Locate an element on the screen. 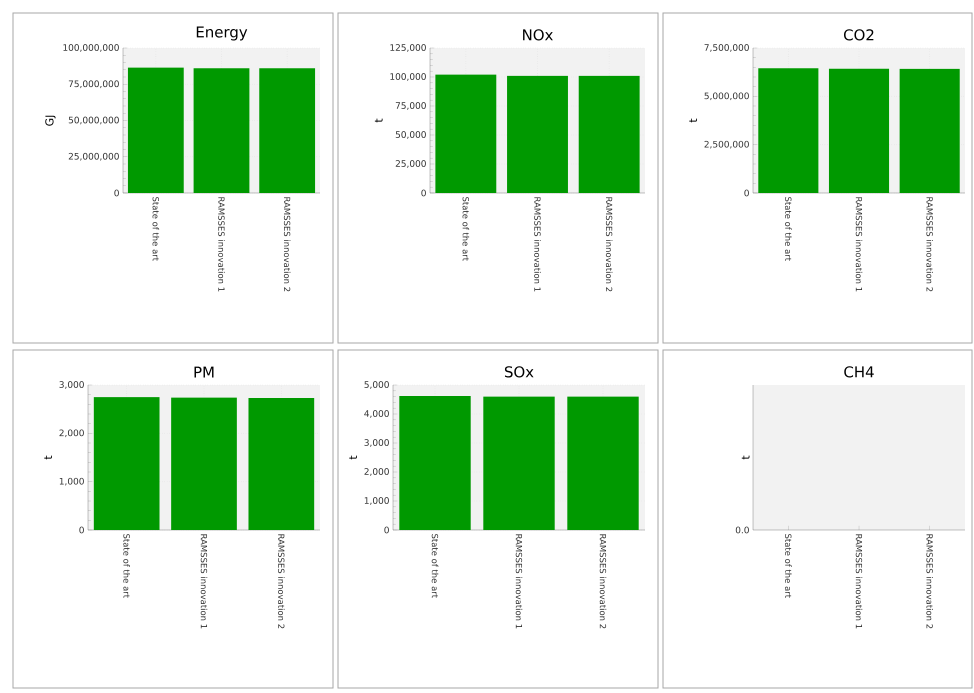  y-tick-label: 125,000 is located at coordinates (408, 48).